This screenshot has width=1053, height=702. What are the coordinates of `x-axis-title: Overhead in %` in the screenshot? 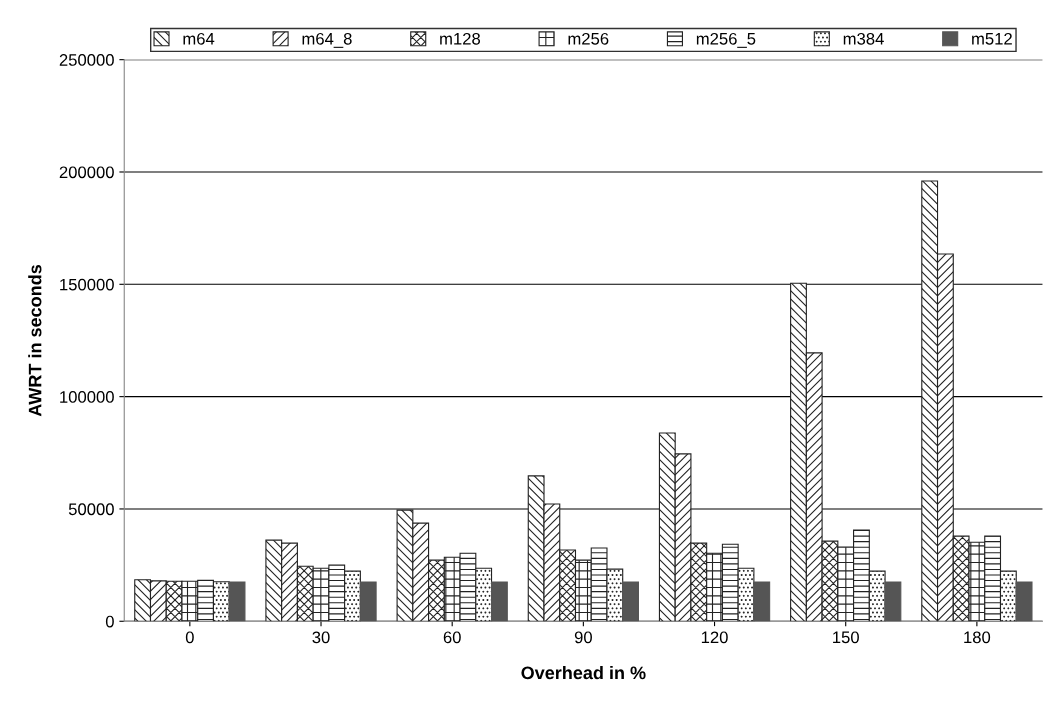 It's located at (583, 672).